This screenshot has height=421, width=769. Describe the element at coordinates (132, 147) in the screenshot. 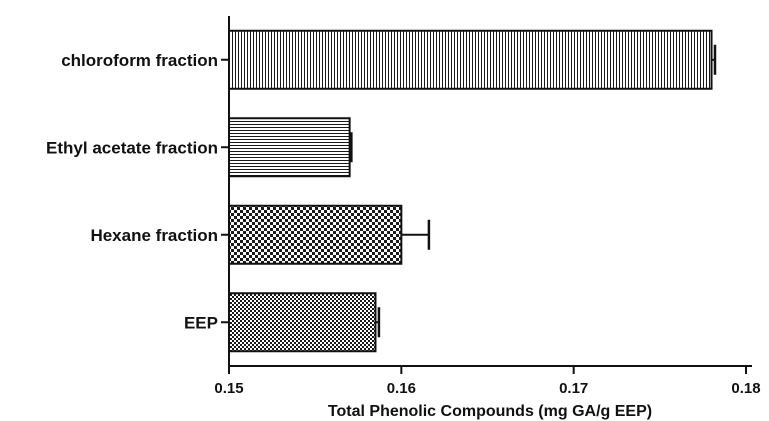

I see `category-label-ethyl-acetate-fraction: Ethyl acetate fraction` at that location.